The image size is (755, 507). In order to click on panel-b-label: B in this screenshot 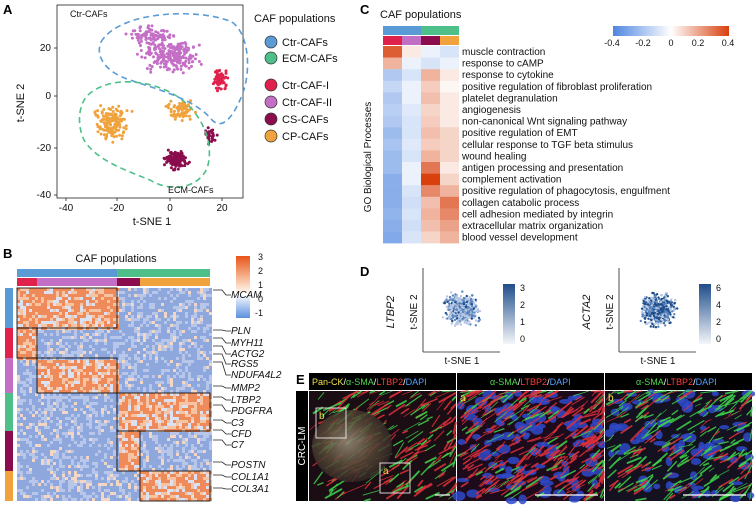, I will do `click(7, 253)`.